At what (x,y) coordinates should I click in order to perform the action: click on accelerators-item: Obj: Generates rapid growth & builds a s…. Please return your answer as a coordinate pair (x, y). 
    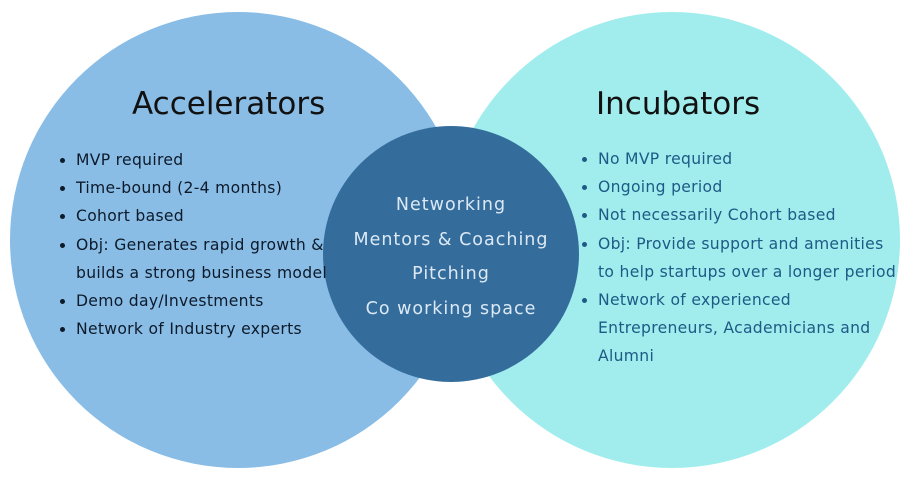
    Looking at the image, I should click on (210, 259).